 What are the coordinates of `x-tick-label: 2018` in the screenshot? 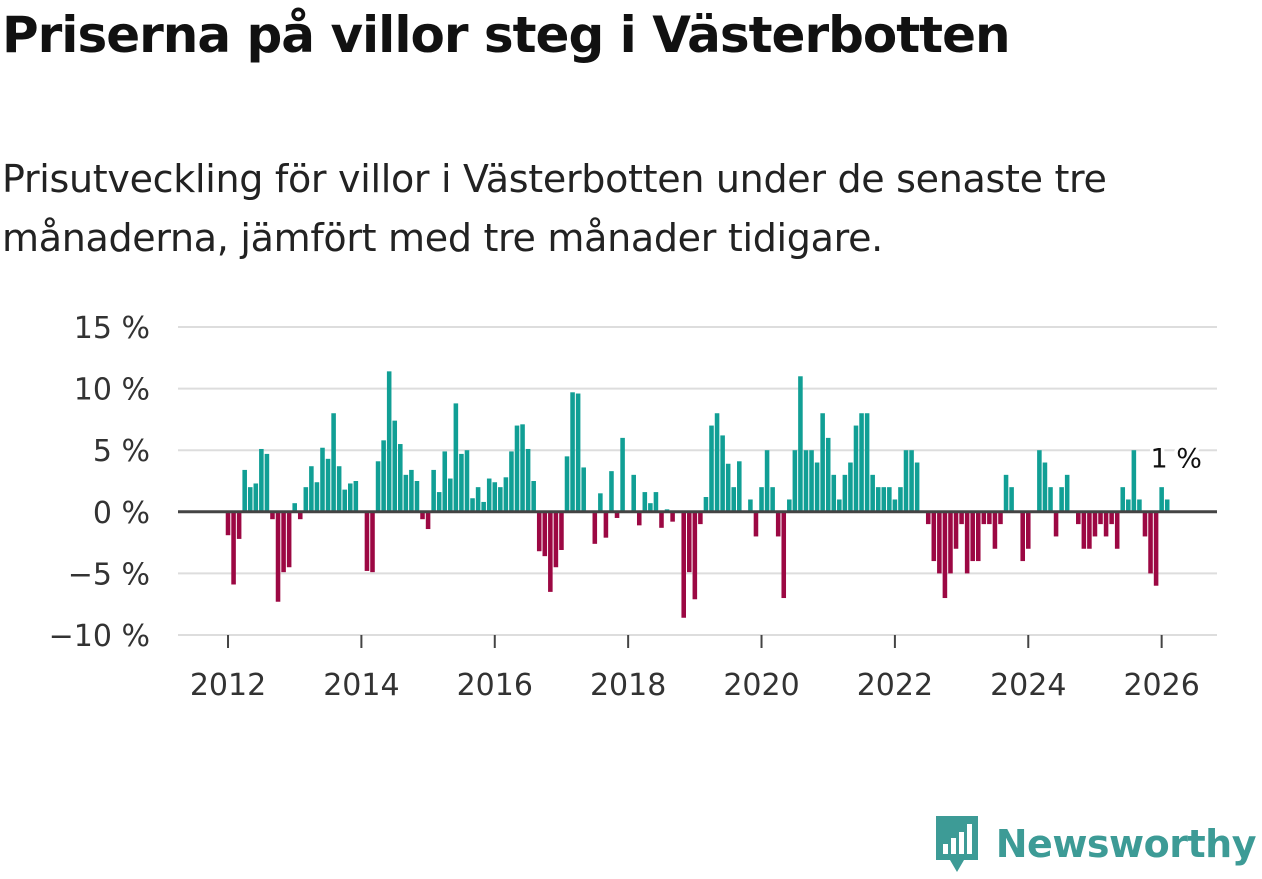 It's located at (628, 685).